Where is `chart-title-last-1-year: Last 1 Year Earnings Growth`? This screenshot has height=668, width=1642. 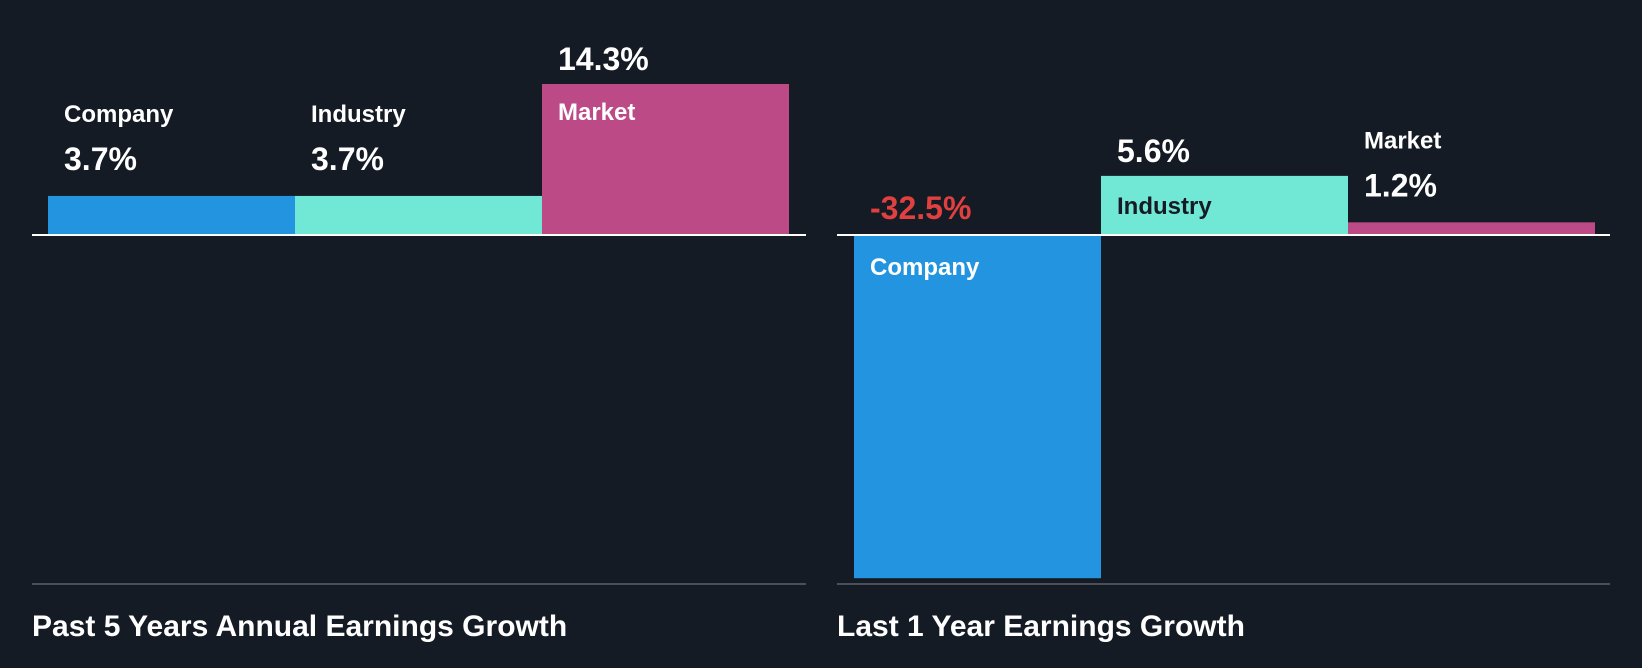 chart-title-last-1-year: Last 1 Year Earnings Growth is located at coordinates (1041, 626).